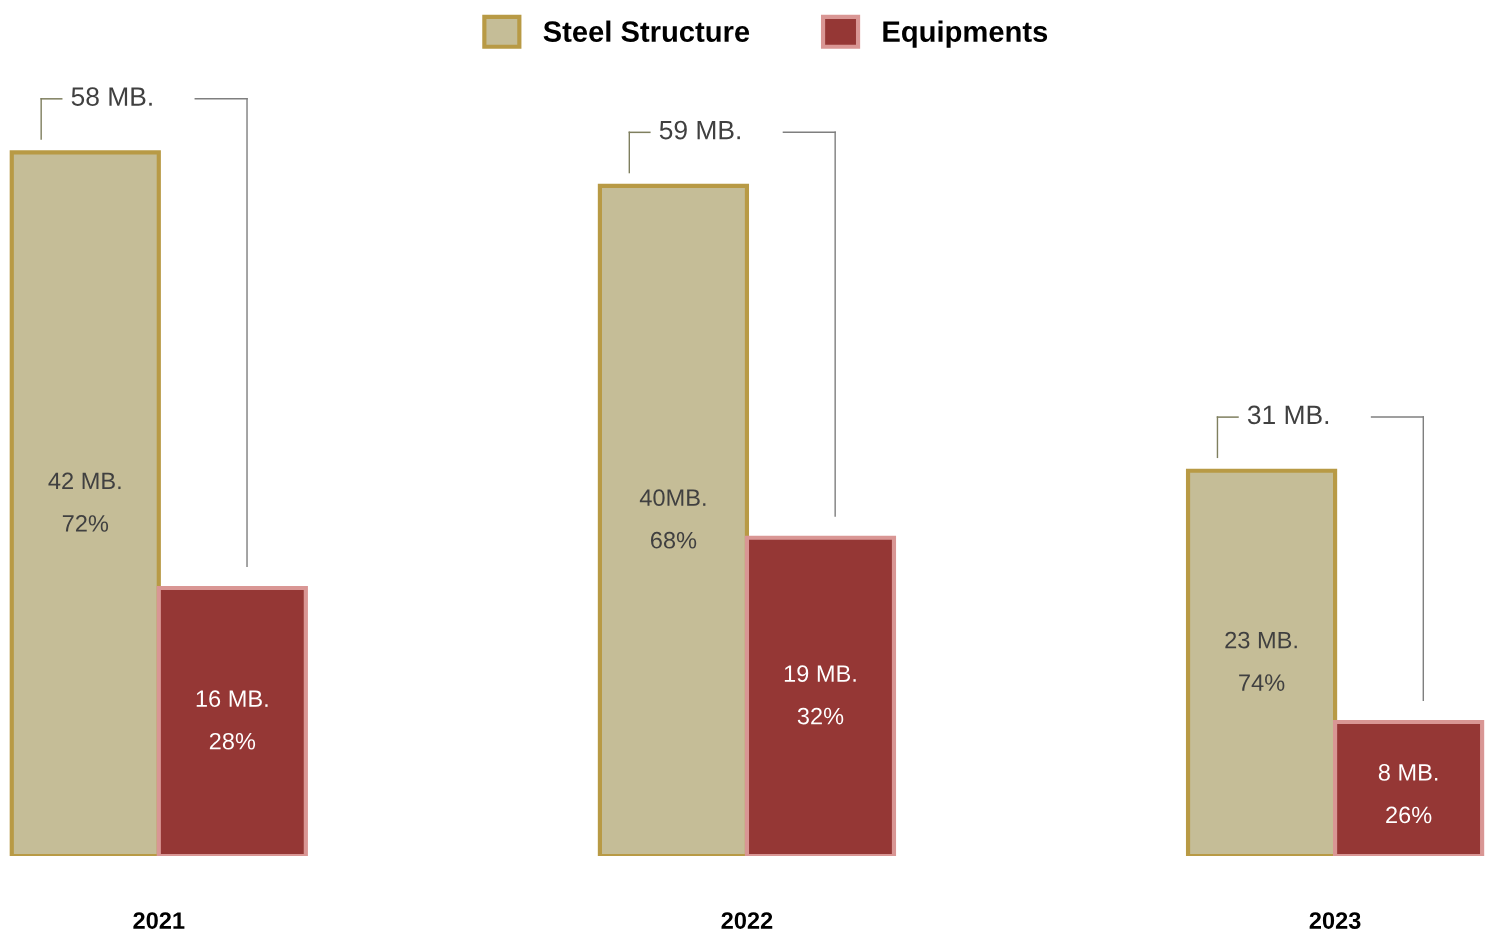 The height and width of the screenshot is (936, 1488). What do you see at coordinates (820, 695) in the screenshot?
I see `data-label: 19 MB. 32%` at bounding box center [820, 695].